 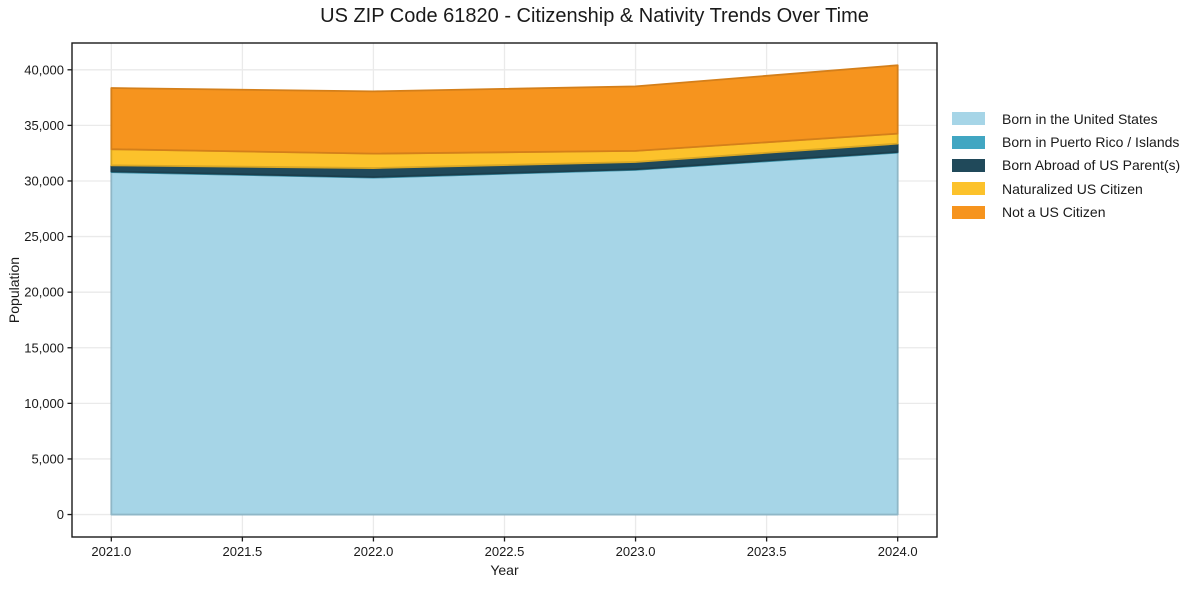 What do you see at coordinates (504, 570) in the screenshot?
I see `x-axis-label: Year` at bounding box center [504, 570].